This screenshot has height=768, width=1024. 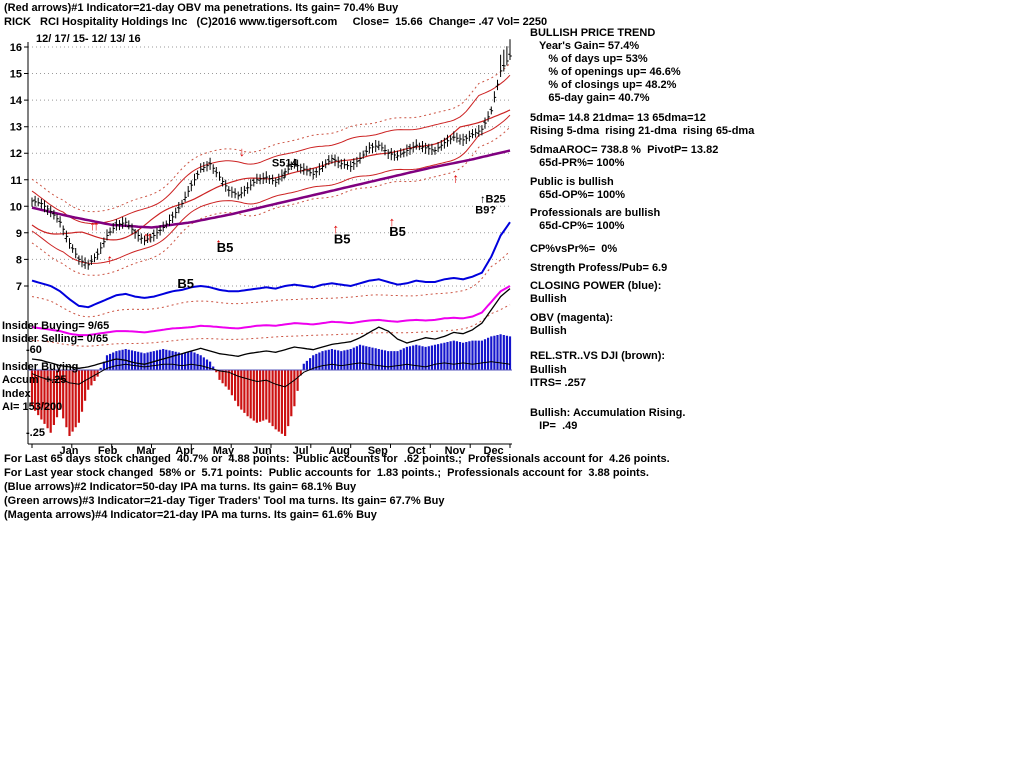 I want to click on signal-label: B9?, so click(x=485, y=211).